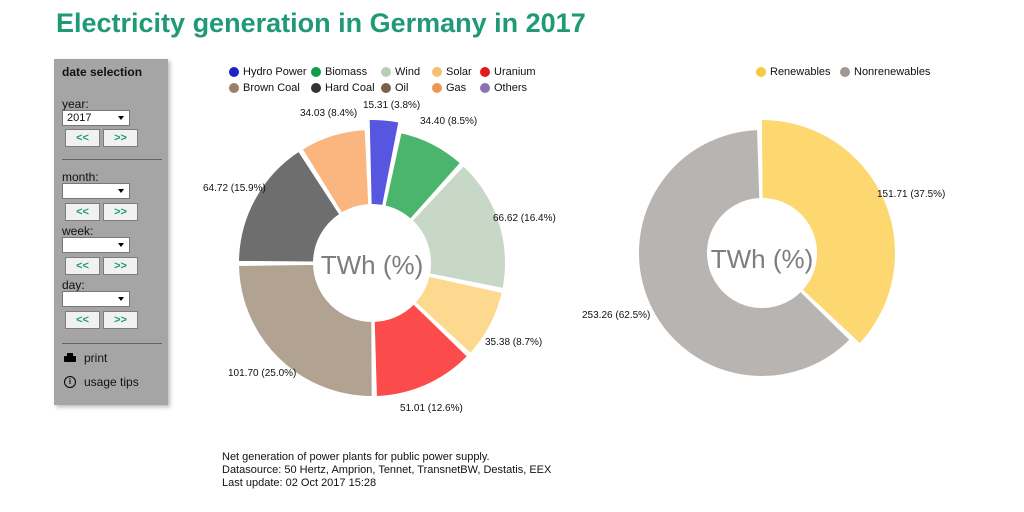 This screenshot has width=1024, height=512. I want to click on slice-brown-coal, so click(305, 330).